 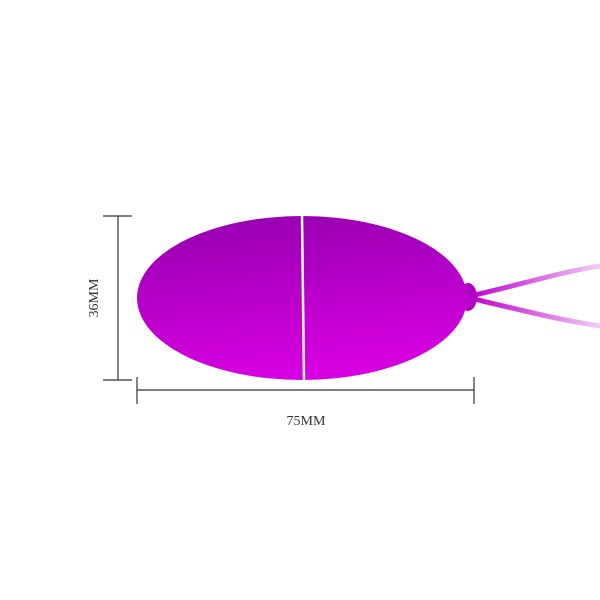 I want to click on height-label: 36MM, so click(x=94, y=297).